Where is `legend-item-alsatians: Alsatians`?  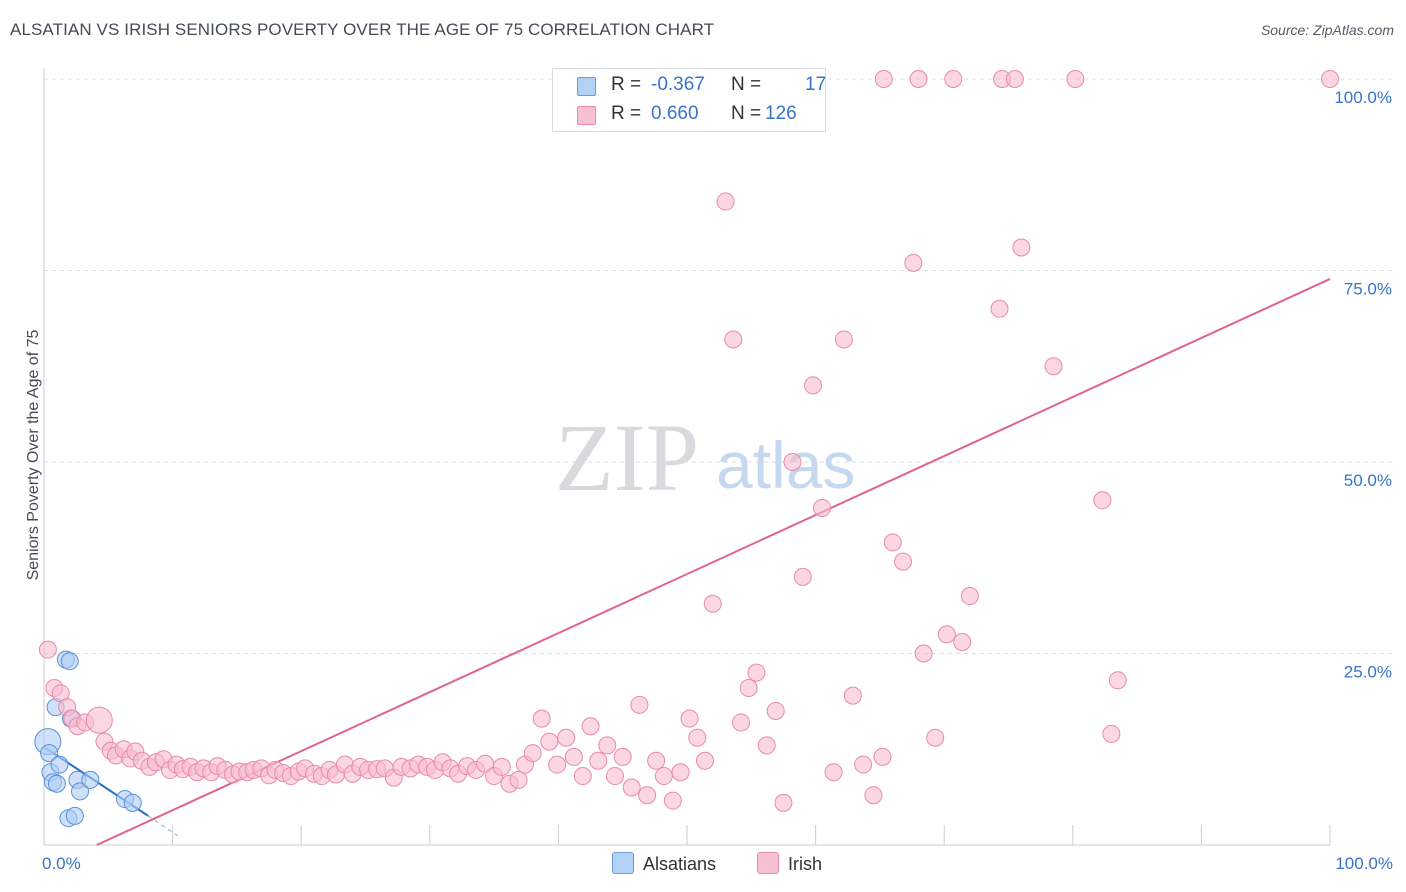
legend-item-alsatians: Alsatians is located at coordinates (664, 864).